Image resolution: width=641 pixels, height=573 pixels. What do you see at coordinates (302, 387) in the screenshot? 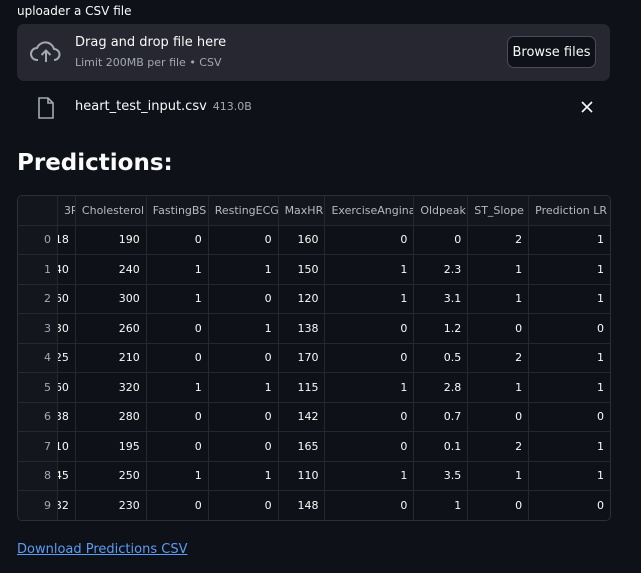
I see `table-cell: 115` at bounding box center [302, 387].